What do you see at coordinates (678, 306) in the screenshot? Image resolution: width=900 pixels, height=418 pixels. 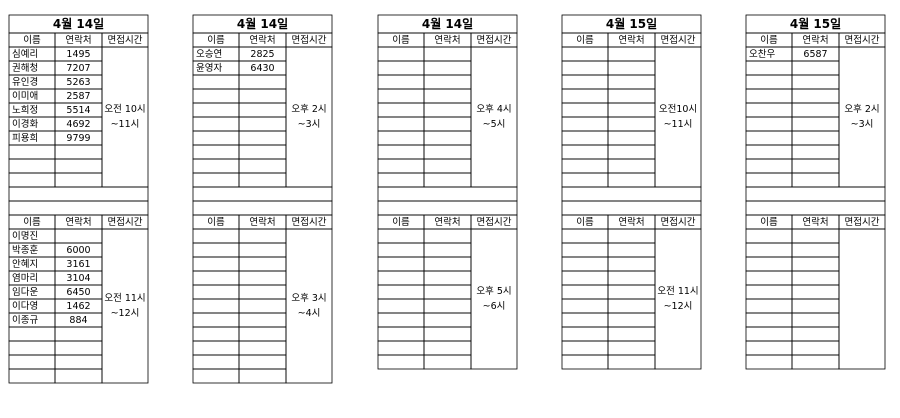 I see `interview-time: ~12시` at bounding box center [678, 306].